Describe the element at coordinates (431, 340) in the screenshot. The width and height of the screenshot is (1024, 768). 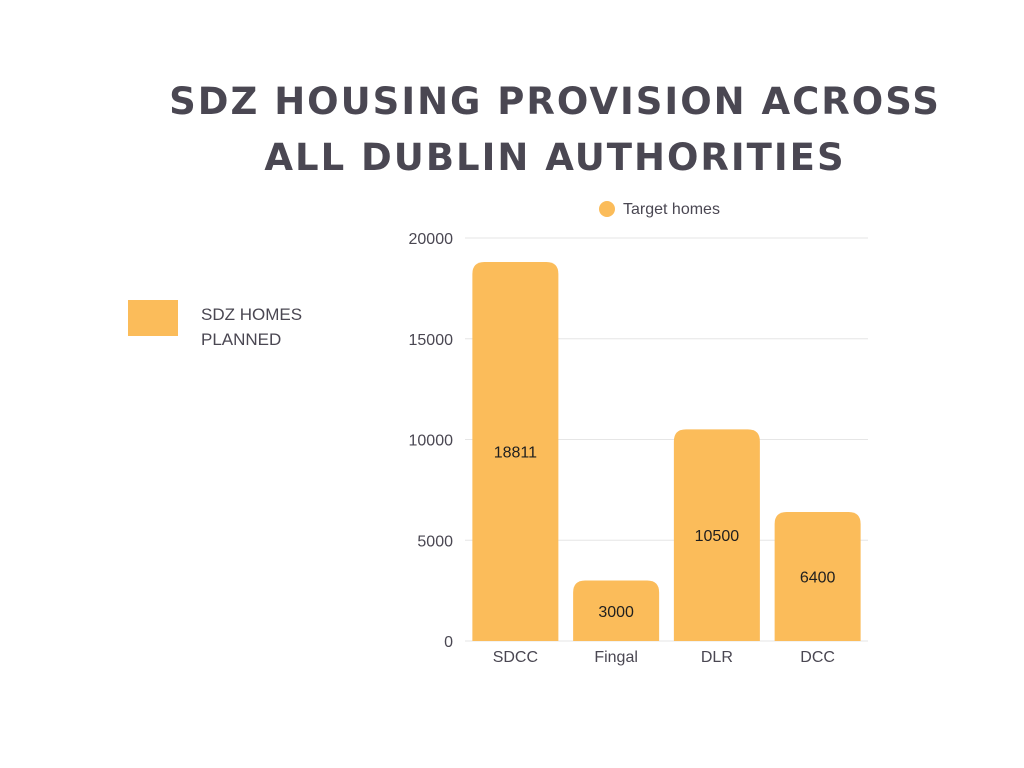
I see `y-tick-label: 15000` at that location.